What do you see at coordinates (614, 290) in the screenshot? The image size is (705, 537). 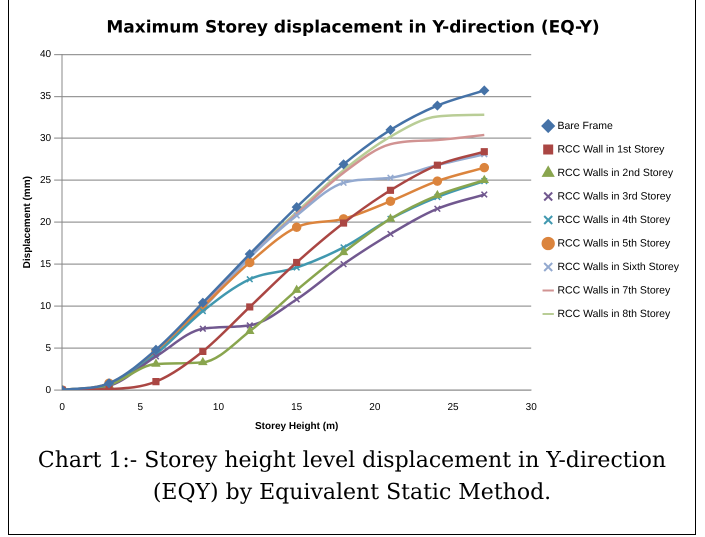 I see `legend-label: RCC Walls in 7th Storey` at bounding box center [614, 290].